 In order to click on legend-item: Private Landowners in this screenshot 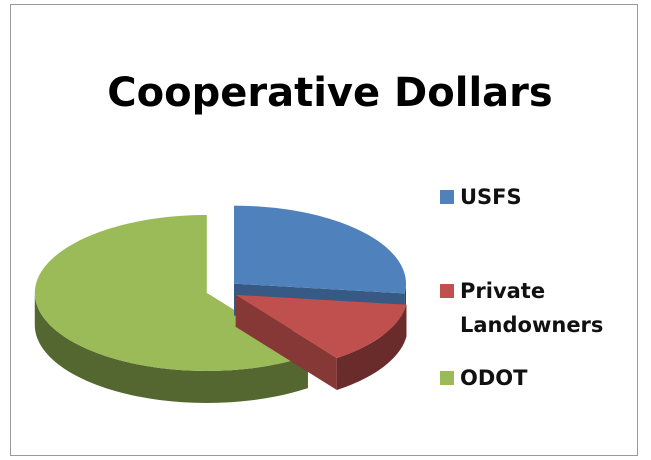, I will do `click(530, 308)`.